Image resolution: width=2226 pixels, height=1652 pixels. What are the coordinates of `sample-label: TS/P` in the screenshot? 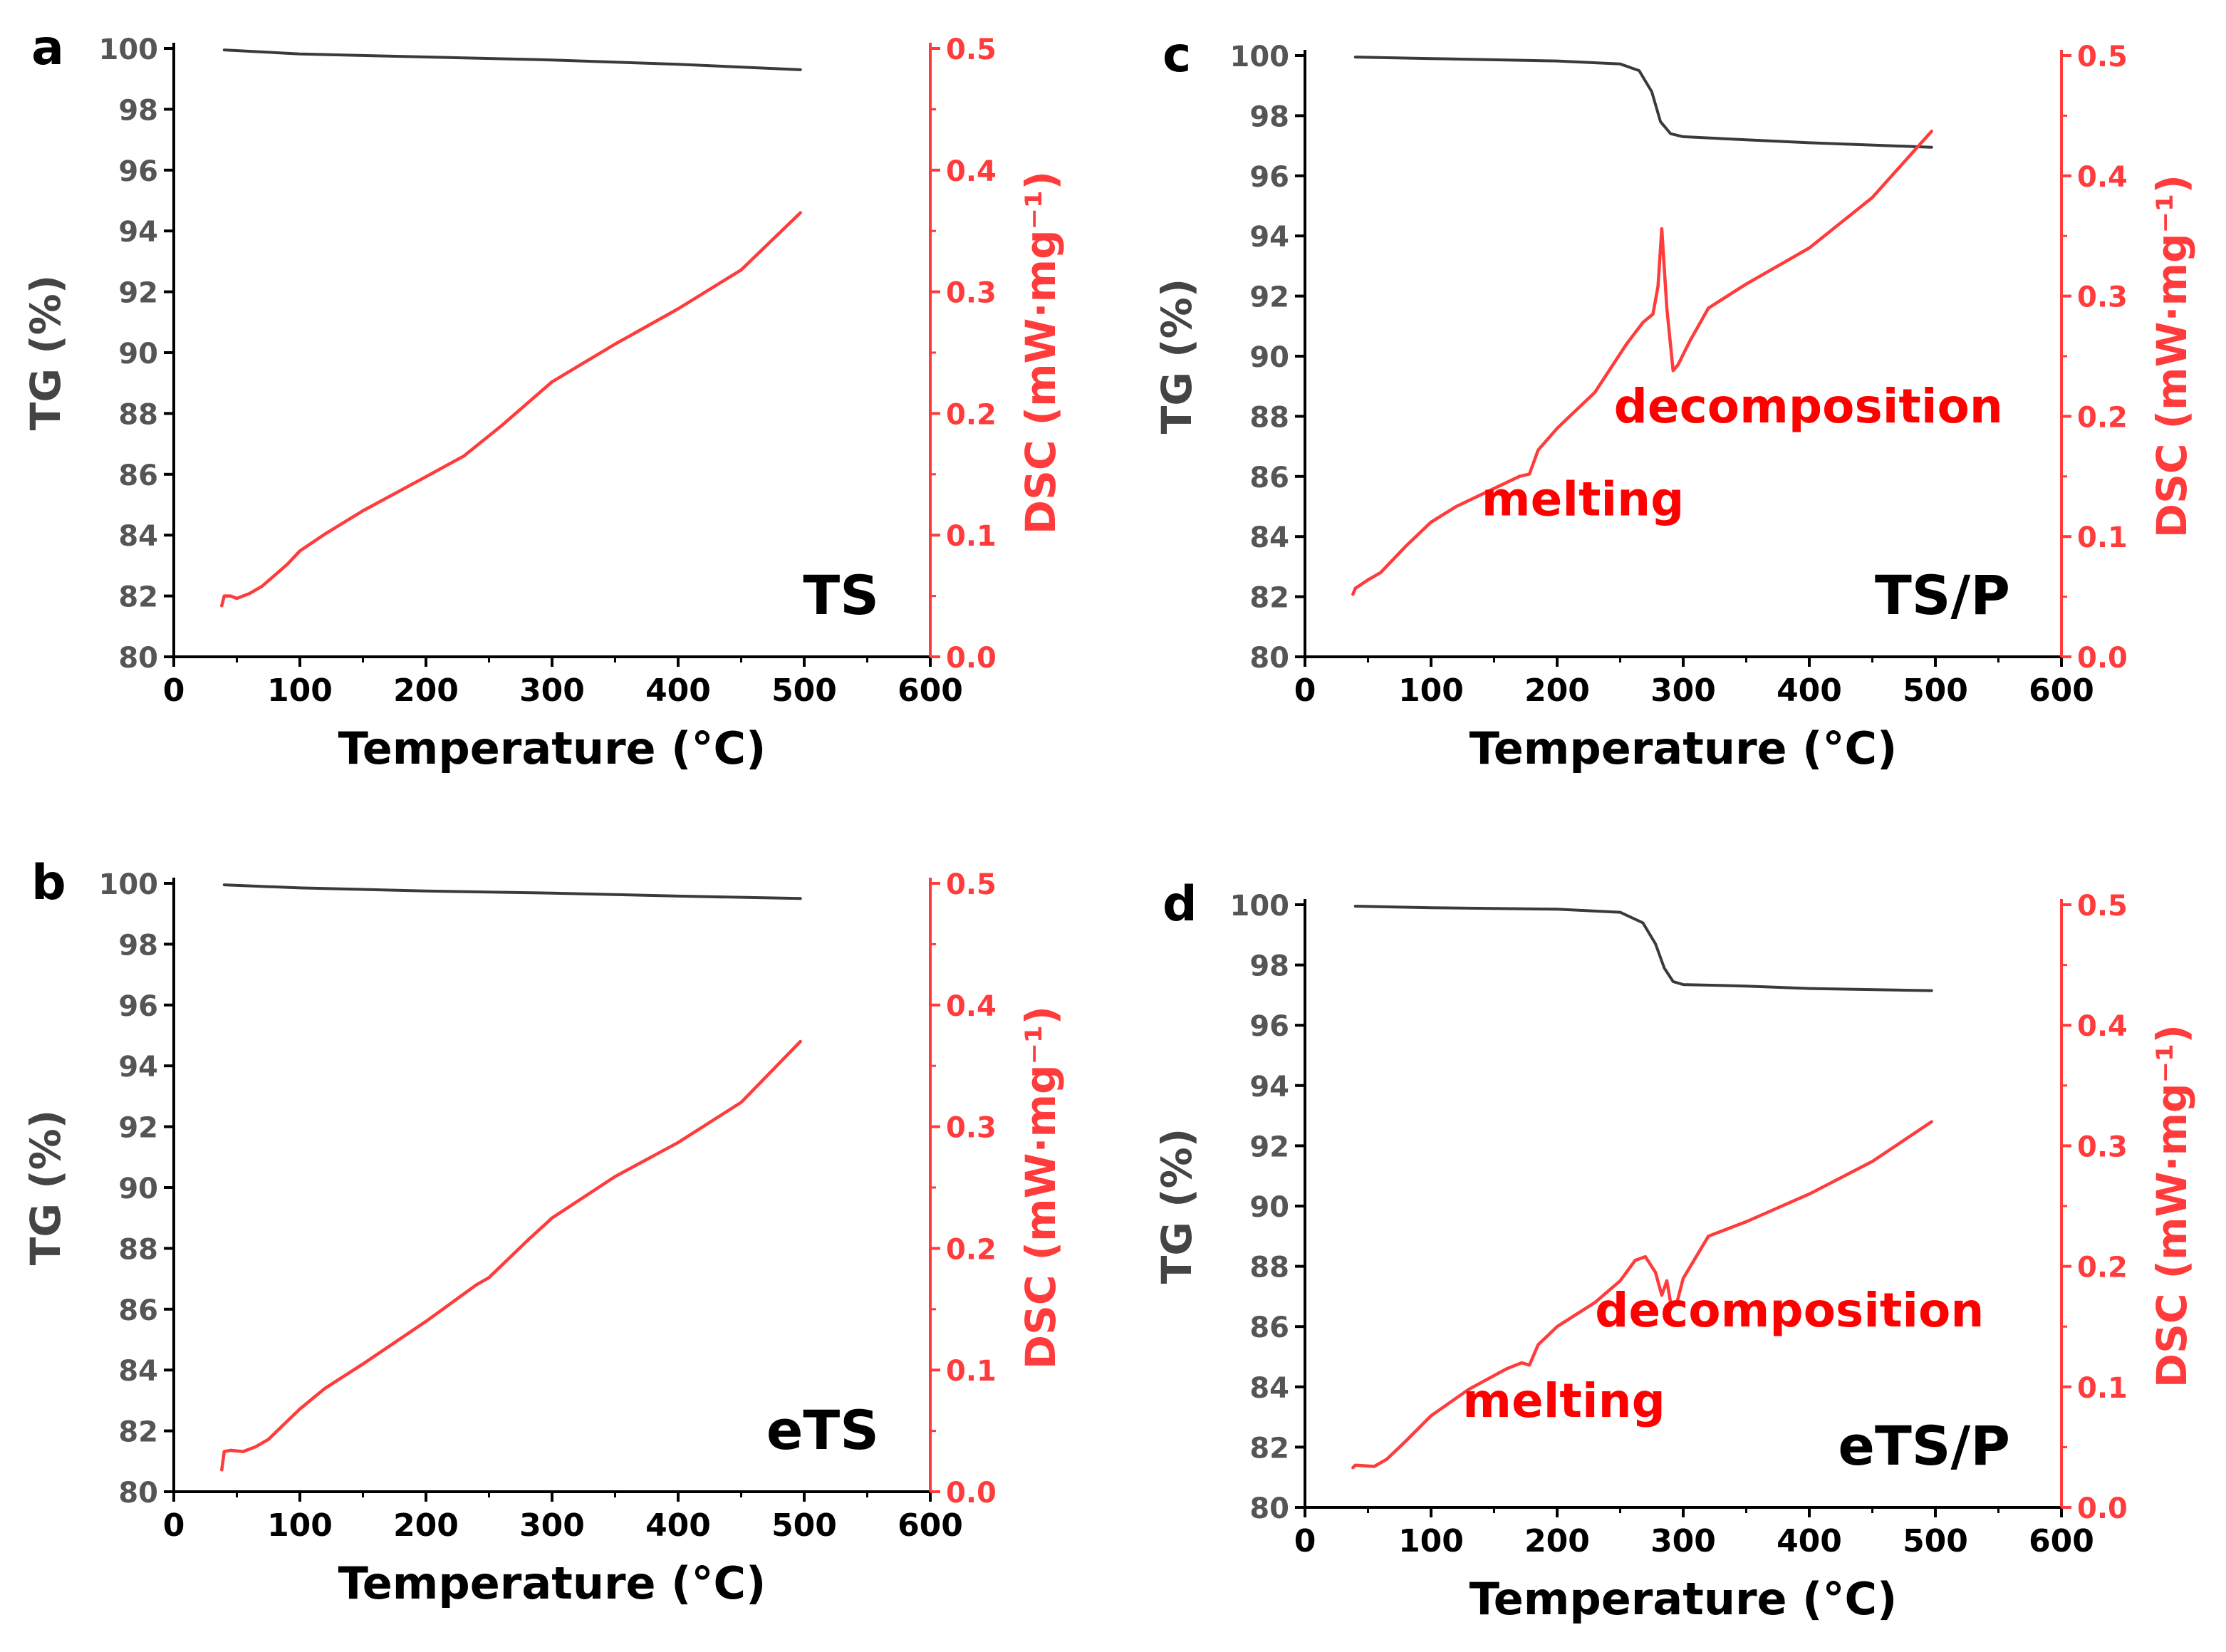 It's located at (1942, 595).